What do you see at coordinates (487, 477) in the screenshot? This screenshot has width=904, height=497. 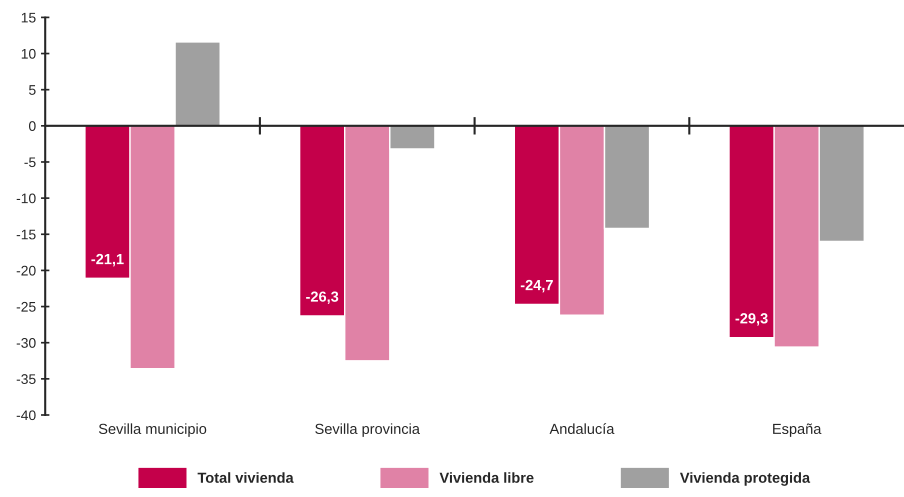 I see `legend-label: Vivienda libre` at bounding box center [487, 477].